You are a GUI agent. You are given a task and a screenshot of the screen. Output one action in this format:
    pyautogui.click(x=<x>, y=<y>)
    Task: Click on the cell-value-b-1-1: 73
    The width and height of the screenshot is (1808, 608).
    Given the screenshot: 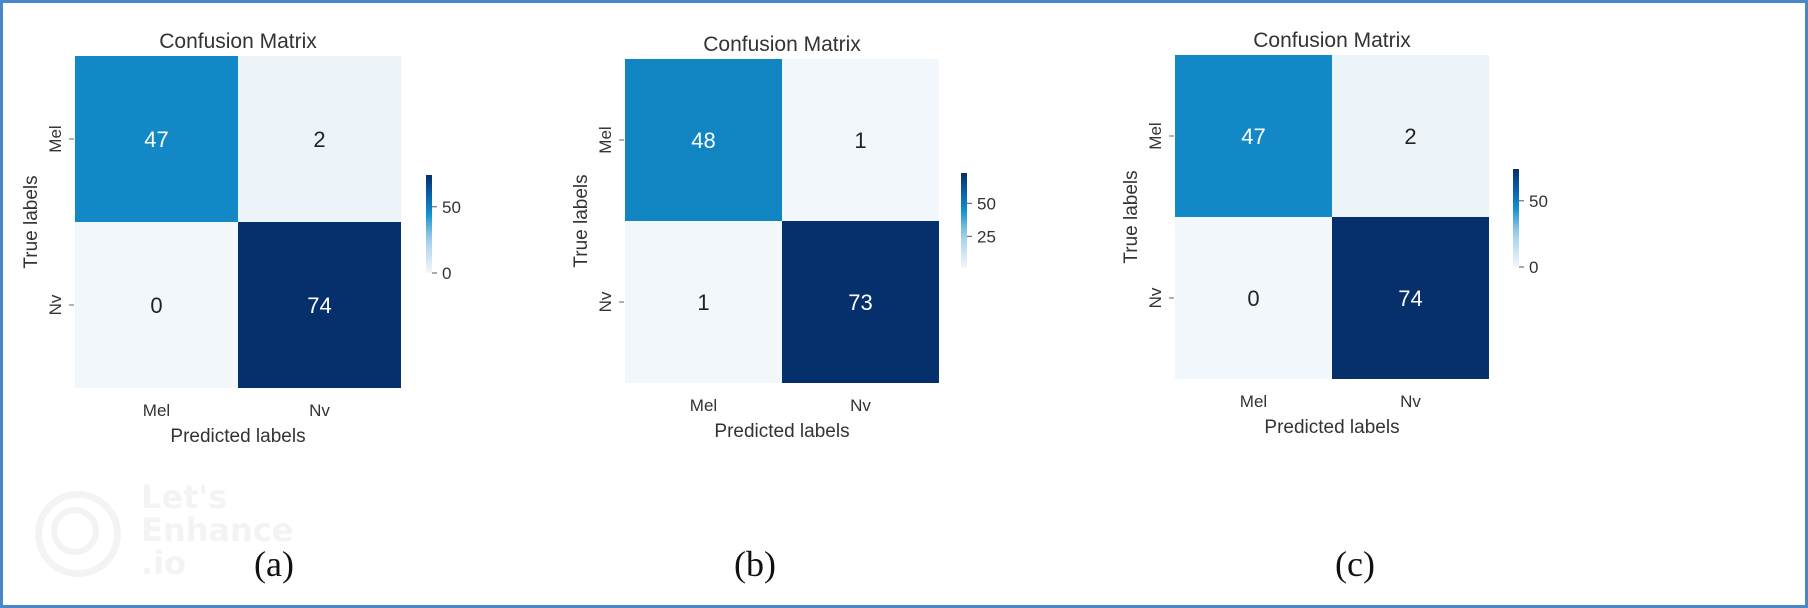 What is the action you would take?
    pyautogui.click(x=860, y=302)
    